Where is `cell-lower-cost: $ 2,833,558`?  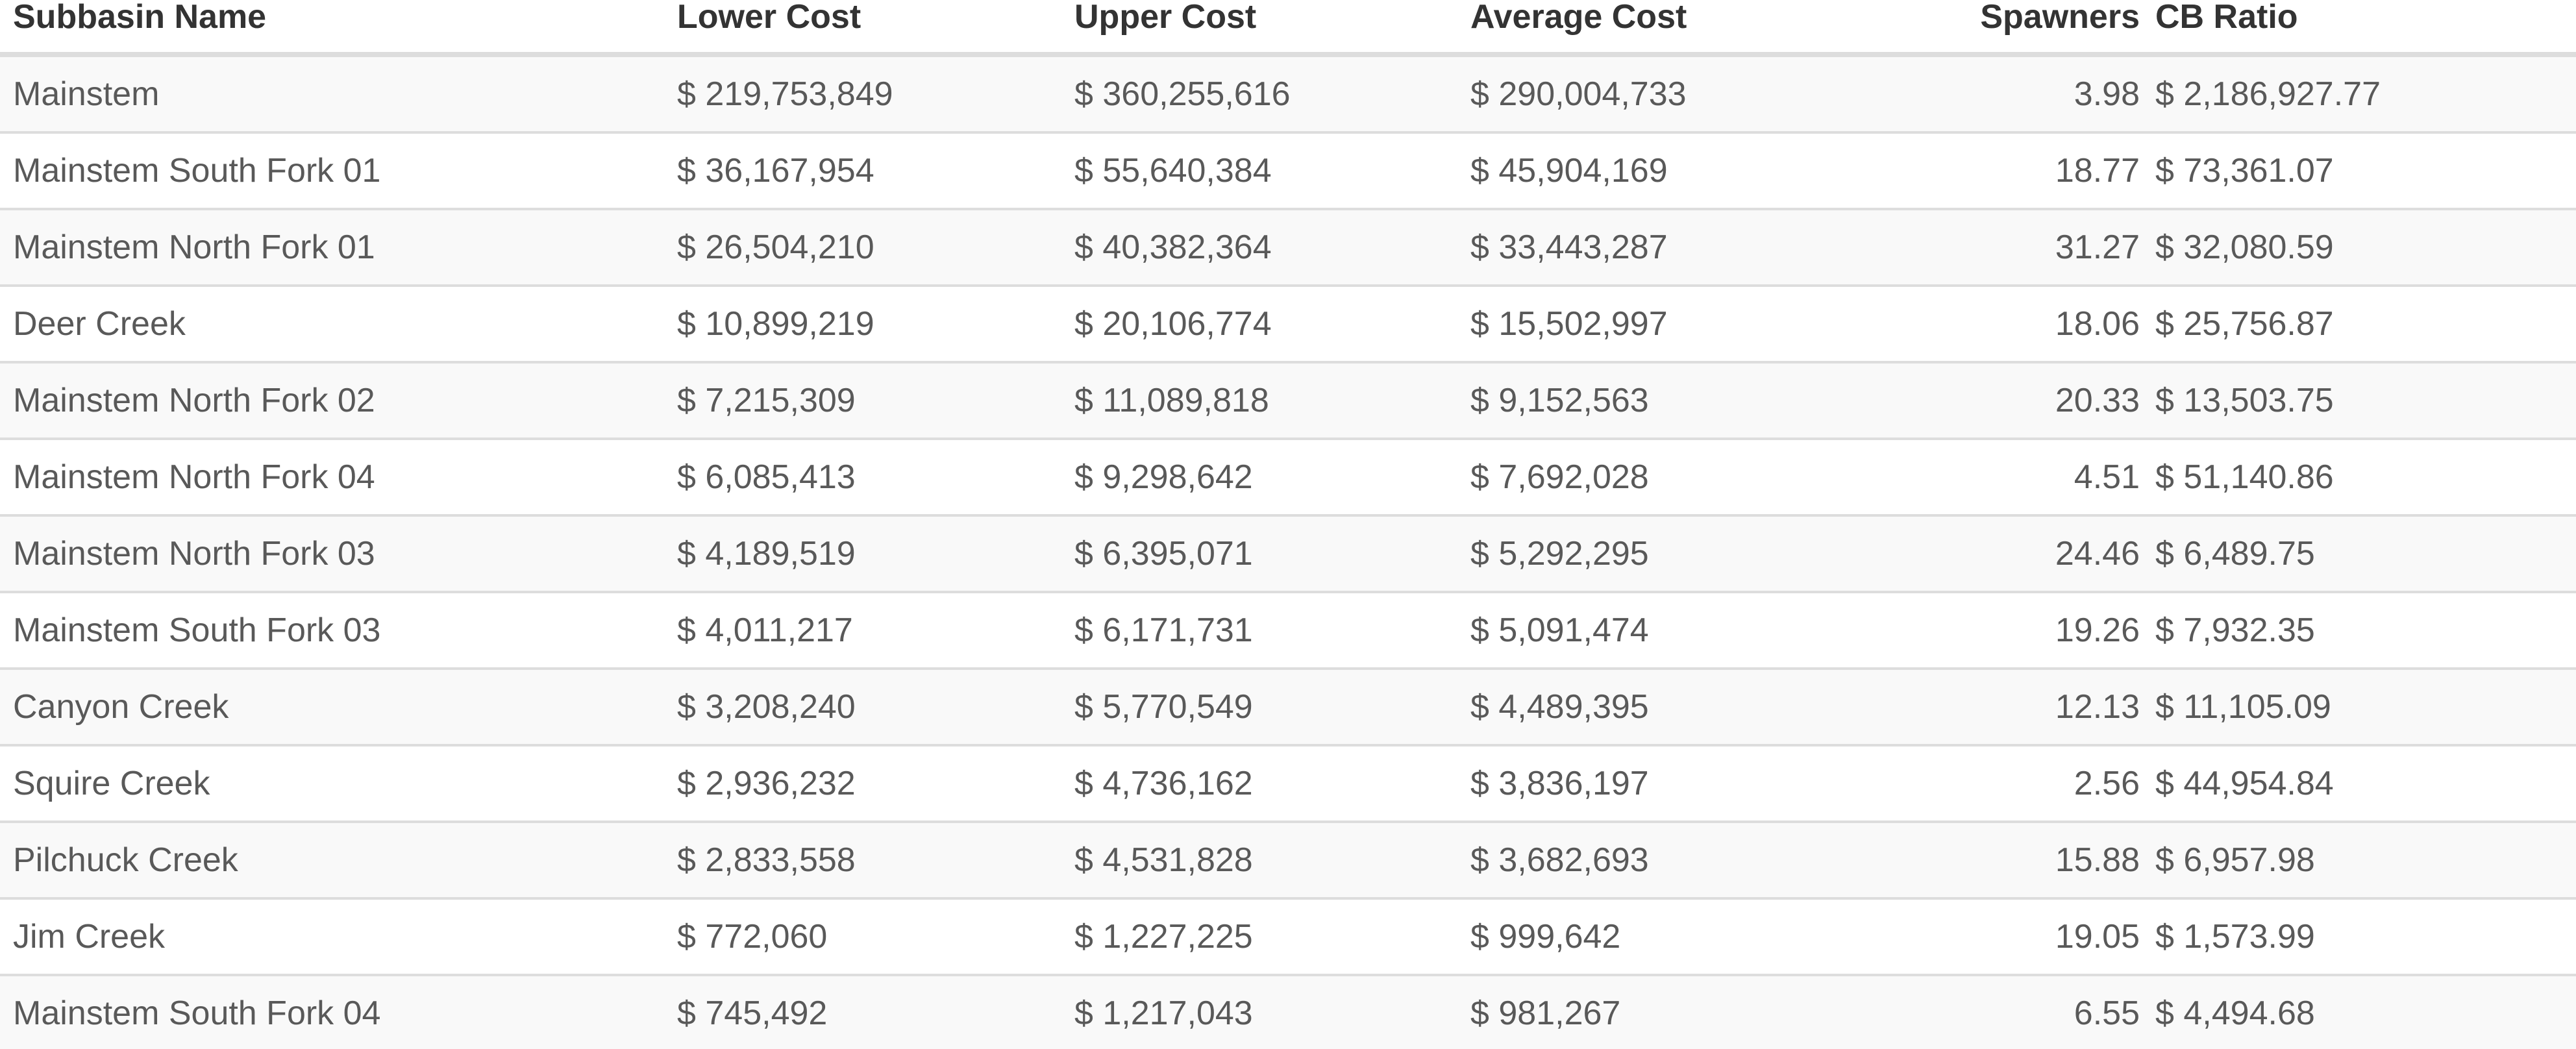 cell-lower-cost: $ 2,833,558 is located at coordinates (862, 861).